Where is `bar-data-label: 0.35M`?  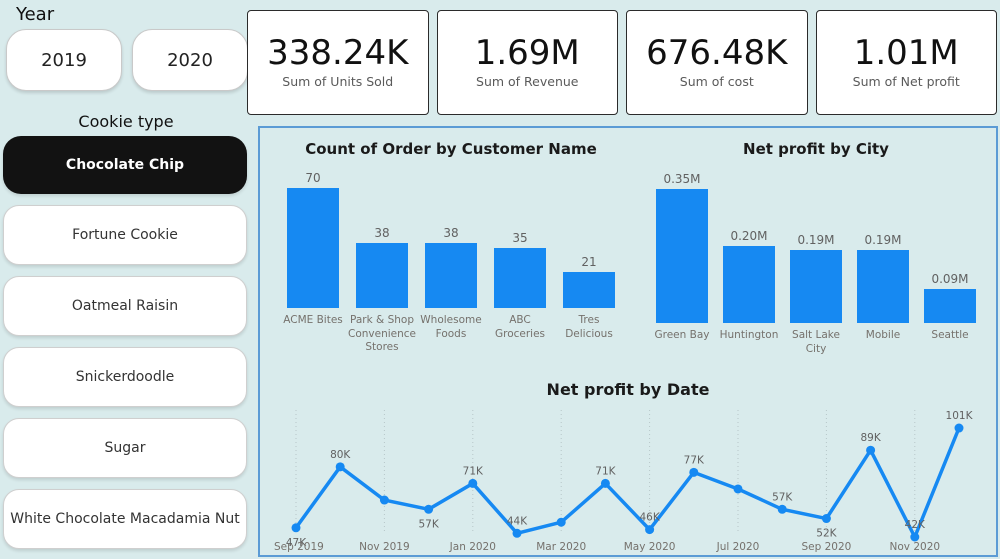
bar-data-label: 0.35M is located at coordinates (682, 179).